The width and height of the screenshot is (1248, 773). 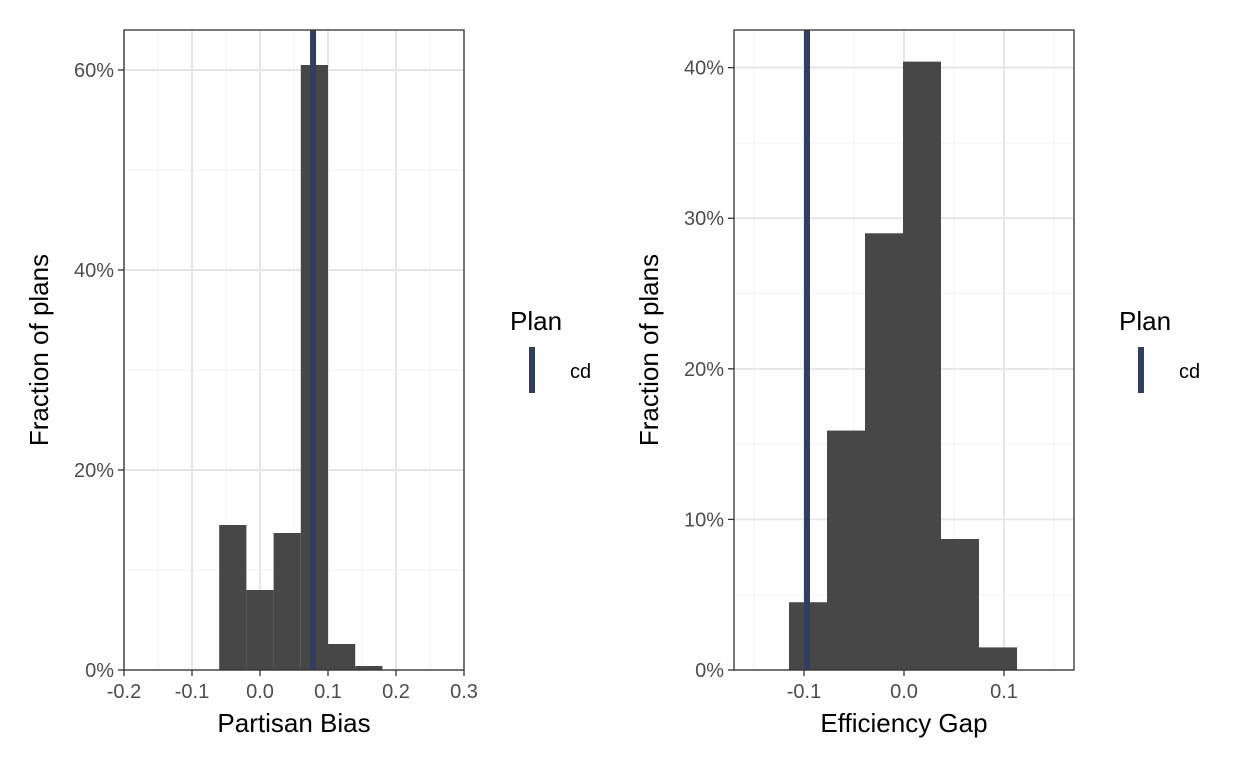 What do you see at coordinates (124, 692) in the screenshot?
I see `x-tick-label: -0.2` at bounding box center [124, 692].